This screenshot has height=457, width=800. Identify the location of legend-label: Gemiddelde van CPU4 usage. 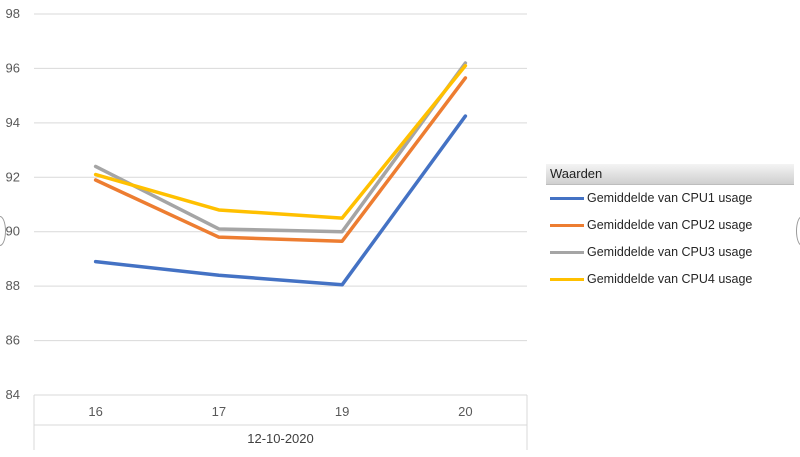
(670, 279).